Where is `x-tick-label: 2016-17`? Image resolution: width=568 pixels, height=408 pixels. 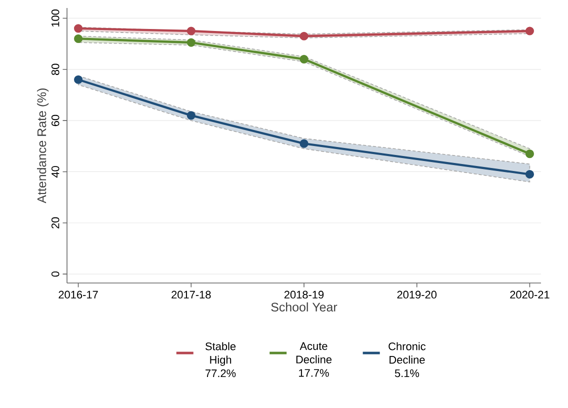
x-tick-label: 2016-17 is located at coordinates (78, 294).